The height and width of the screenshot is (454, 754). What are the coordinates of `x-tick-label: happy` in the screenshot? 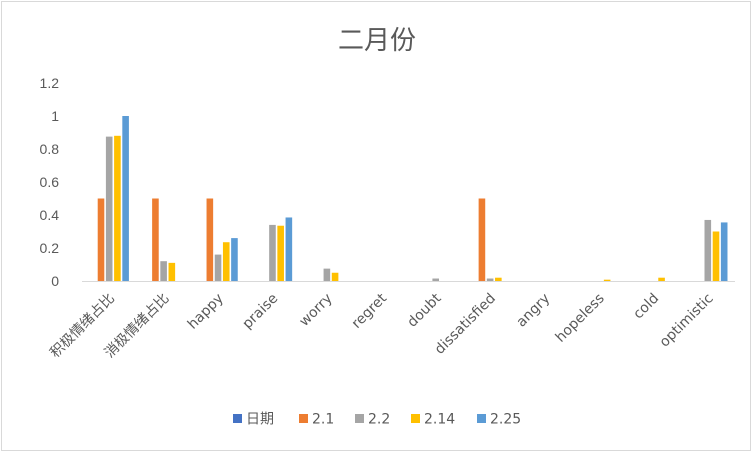 It's located at (206, 312).